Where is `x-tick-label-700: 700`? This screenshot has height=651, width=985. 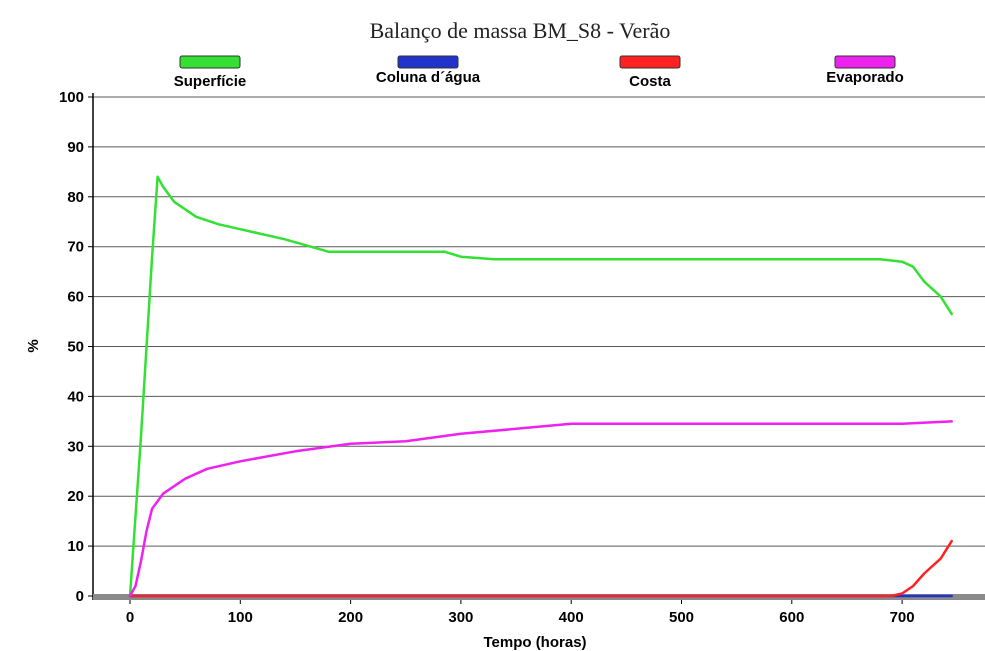
x-tick-label-700: 700 is located at coordinates (902, 617).